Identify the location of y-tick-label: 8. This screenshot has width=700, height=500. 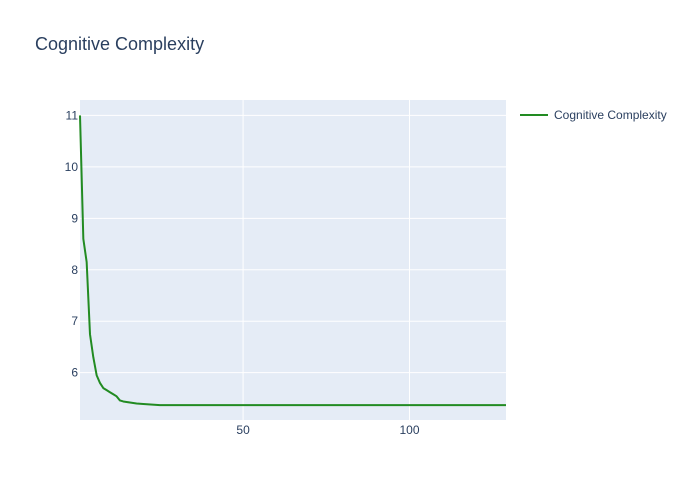
(74, 270).